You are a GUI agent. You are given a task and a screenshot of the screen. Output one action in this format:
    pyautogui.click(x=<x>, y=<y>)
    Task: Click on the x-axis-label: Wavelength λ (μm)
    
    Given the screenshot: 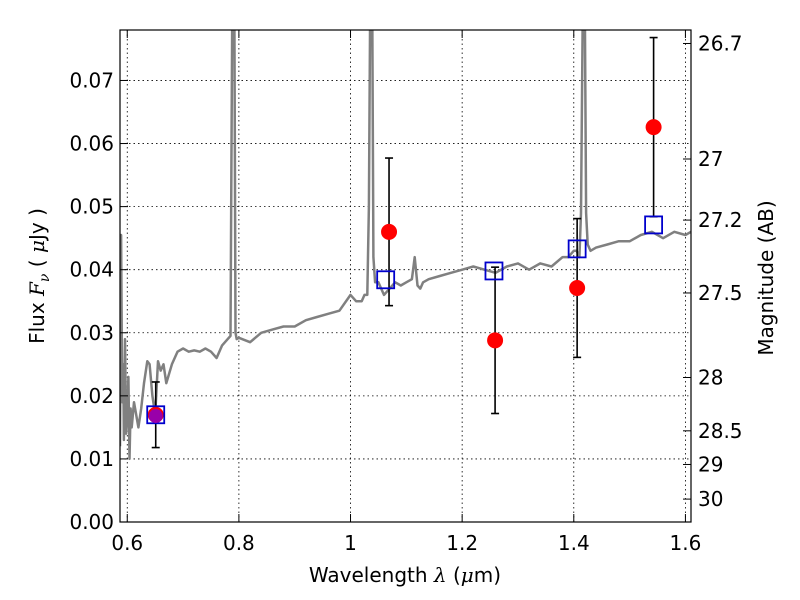 What is the action you would take?
    pyautogui.click(x=405, y=575)
    